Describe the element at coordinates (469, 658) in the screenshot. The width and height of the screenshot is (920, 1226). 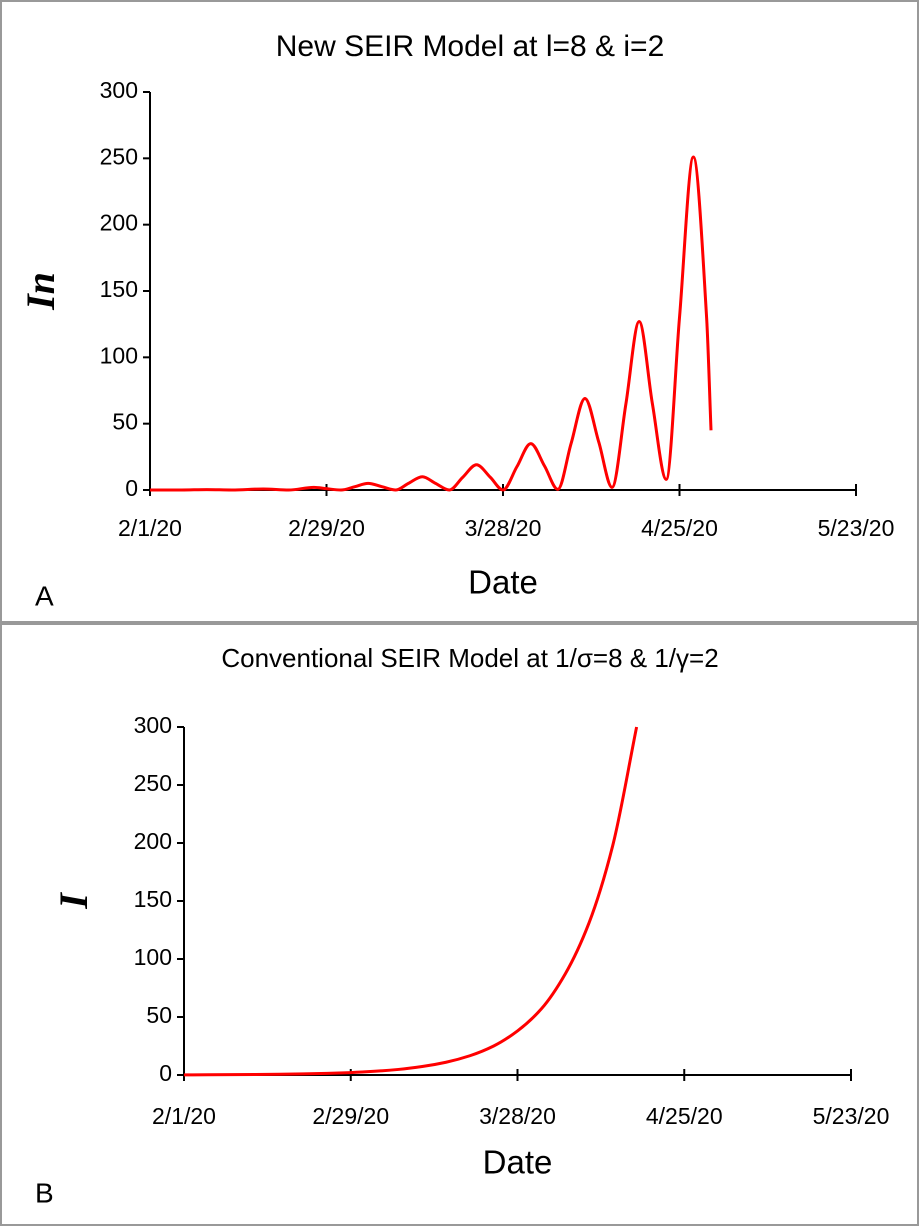
I see `chart-title: Conventional SEIR Model at 1/σ=8 & 1/γ=2` at that location.